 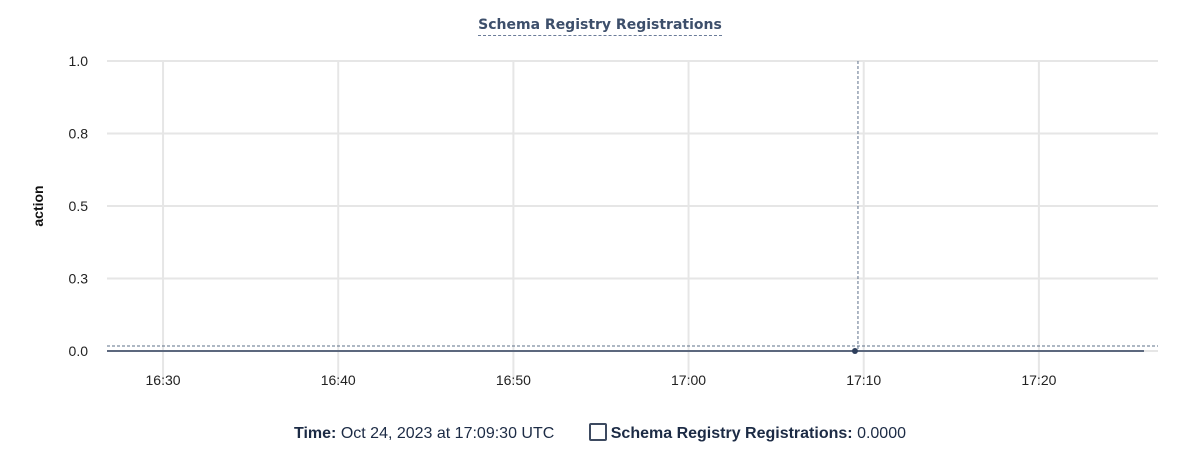 I want to click on y-tick-label: 0.5, so click(x=79, y=206).